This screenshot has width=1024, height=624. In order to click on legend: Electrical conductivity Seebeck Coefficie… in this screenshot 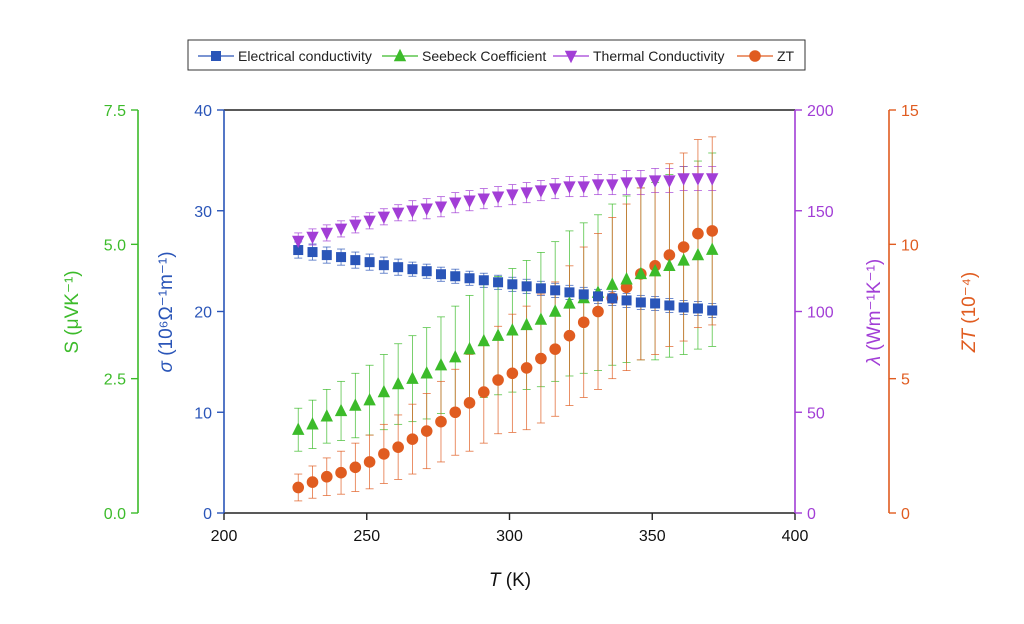, I will do `click(496, 55)`.